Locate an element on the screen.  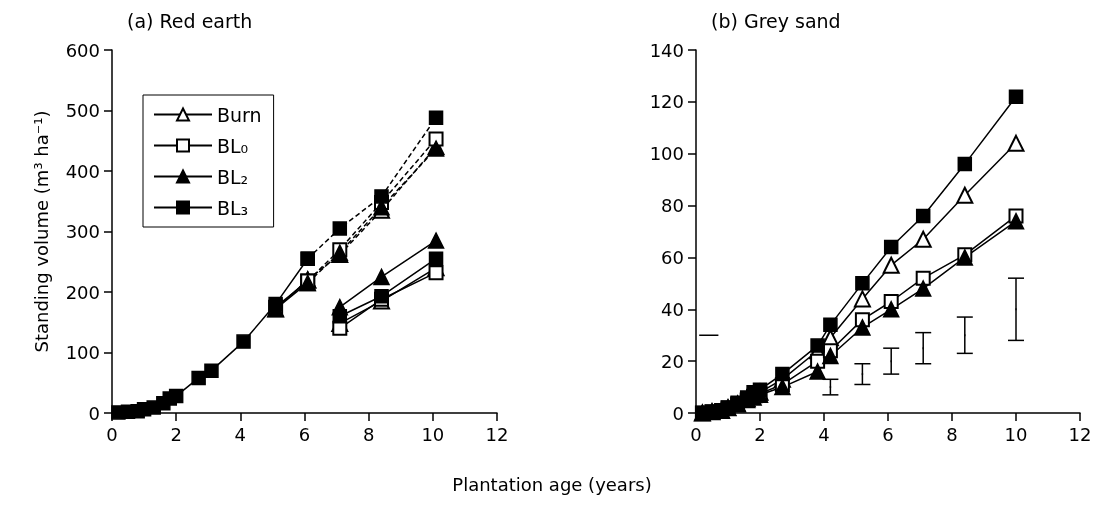
y-tick-label: 200 is located at coordinates (82, 292).